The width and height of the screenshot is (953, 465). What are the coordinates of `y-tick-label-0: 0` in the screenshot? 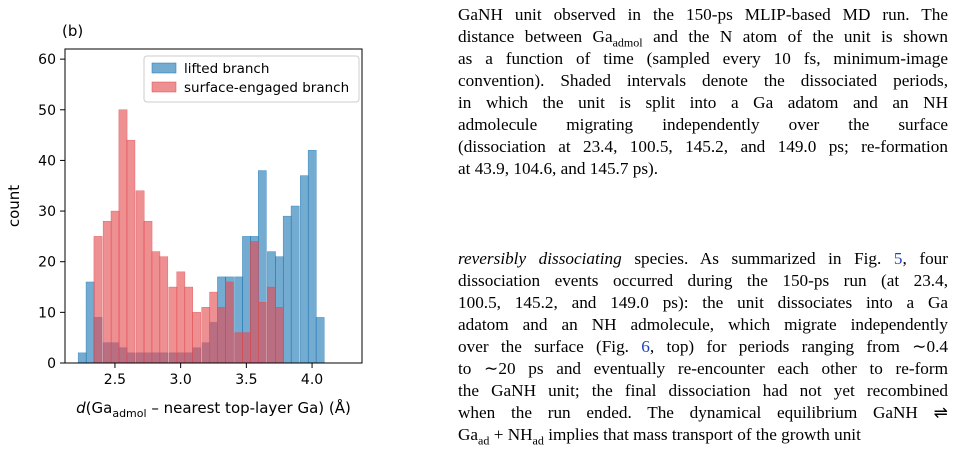 It's located at (51, 364).